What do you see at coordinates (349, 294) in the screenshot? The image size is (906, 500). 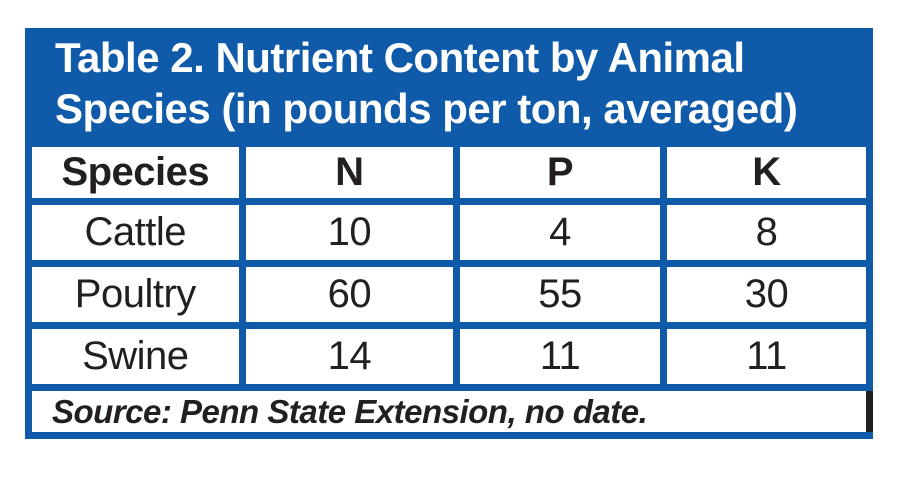 I see `value-cell-n: 60` at bounding box center [349, 294].